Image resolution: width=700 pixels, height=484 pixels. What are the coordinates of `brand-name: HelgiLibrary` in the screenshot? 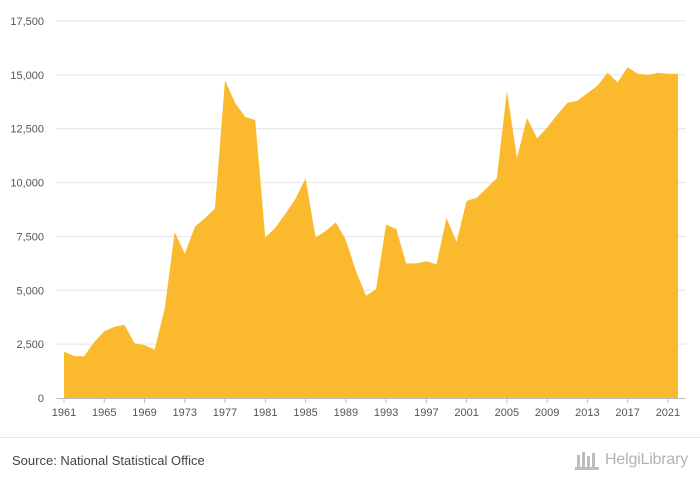 It's located at (646, 459).